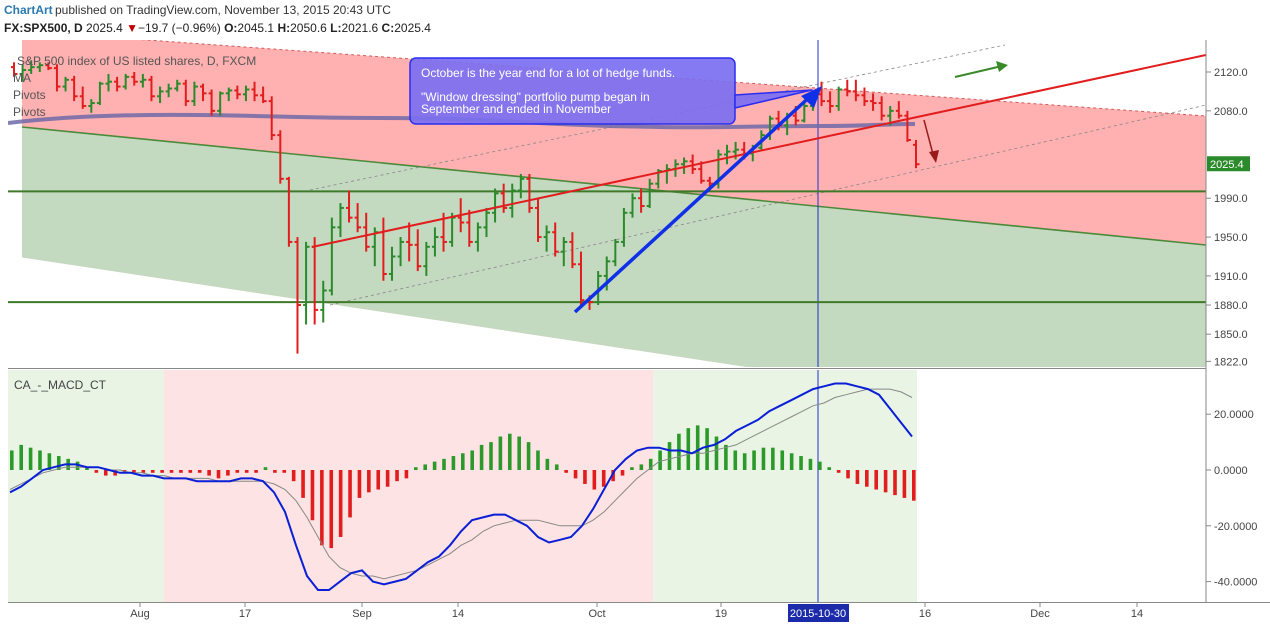  I want to click on legend-pivots-1: Pivots, so click(29, 95).